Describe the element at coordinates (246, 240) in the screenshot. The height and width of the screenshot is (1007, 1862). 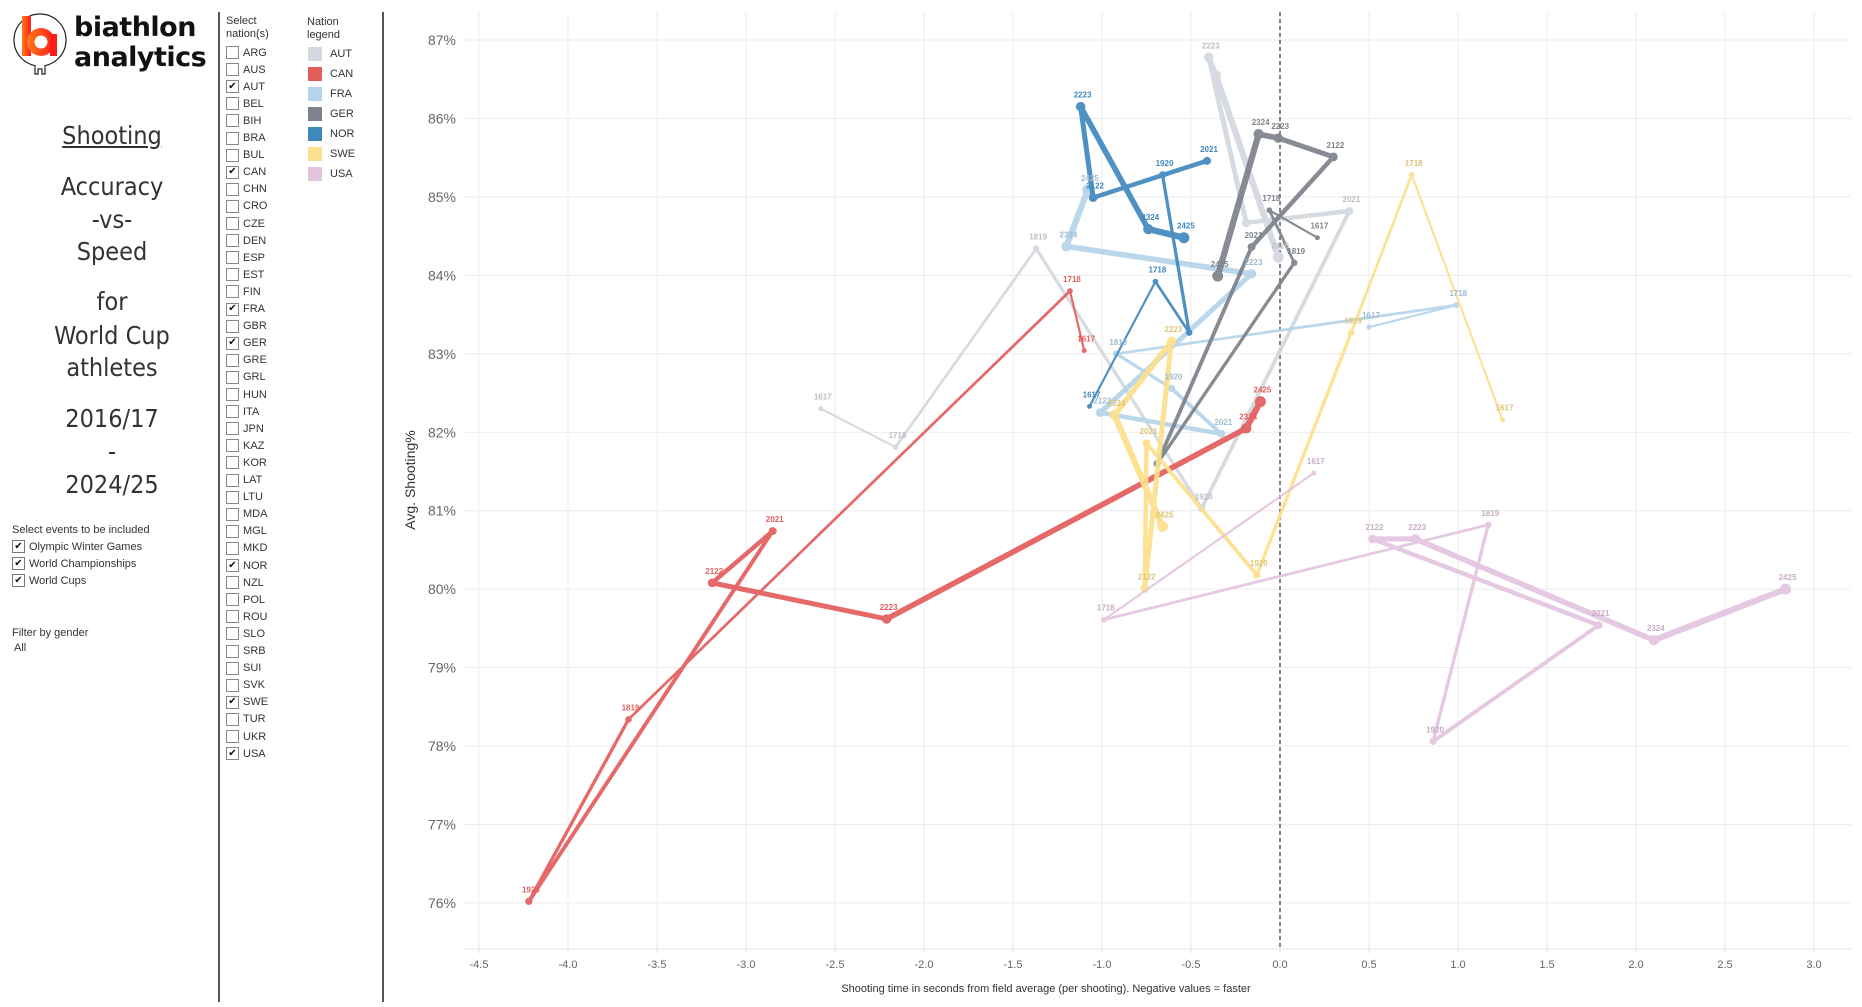
I see `nation-option: DEN` at that location.